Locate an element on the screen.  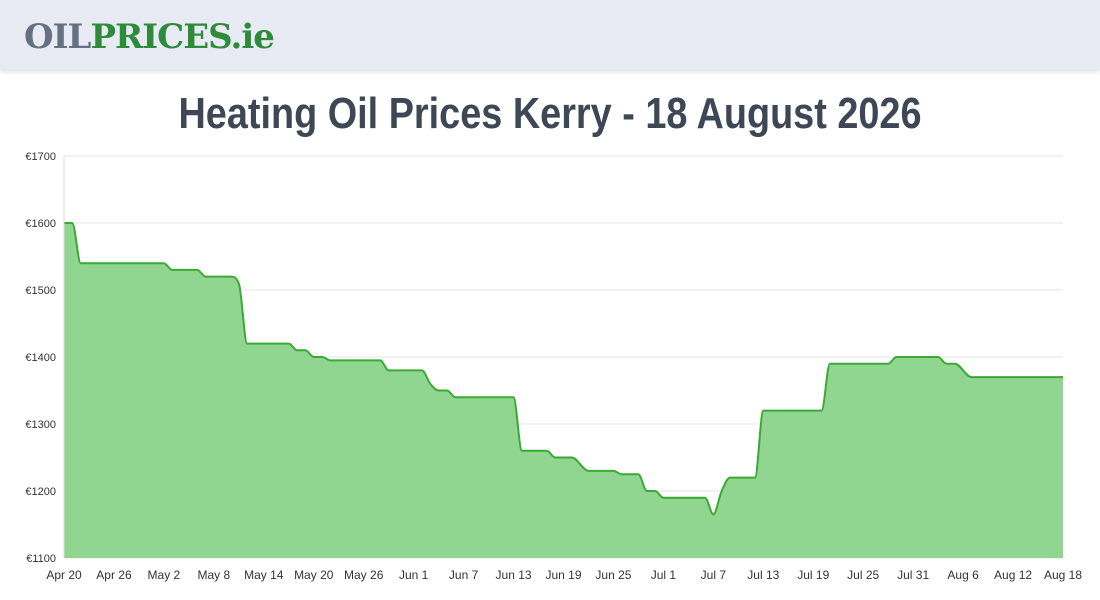
y-tick-label: €1200 is located at coordinates (40, 492).